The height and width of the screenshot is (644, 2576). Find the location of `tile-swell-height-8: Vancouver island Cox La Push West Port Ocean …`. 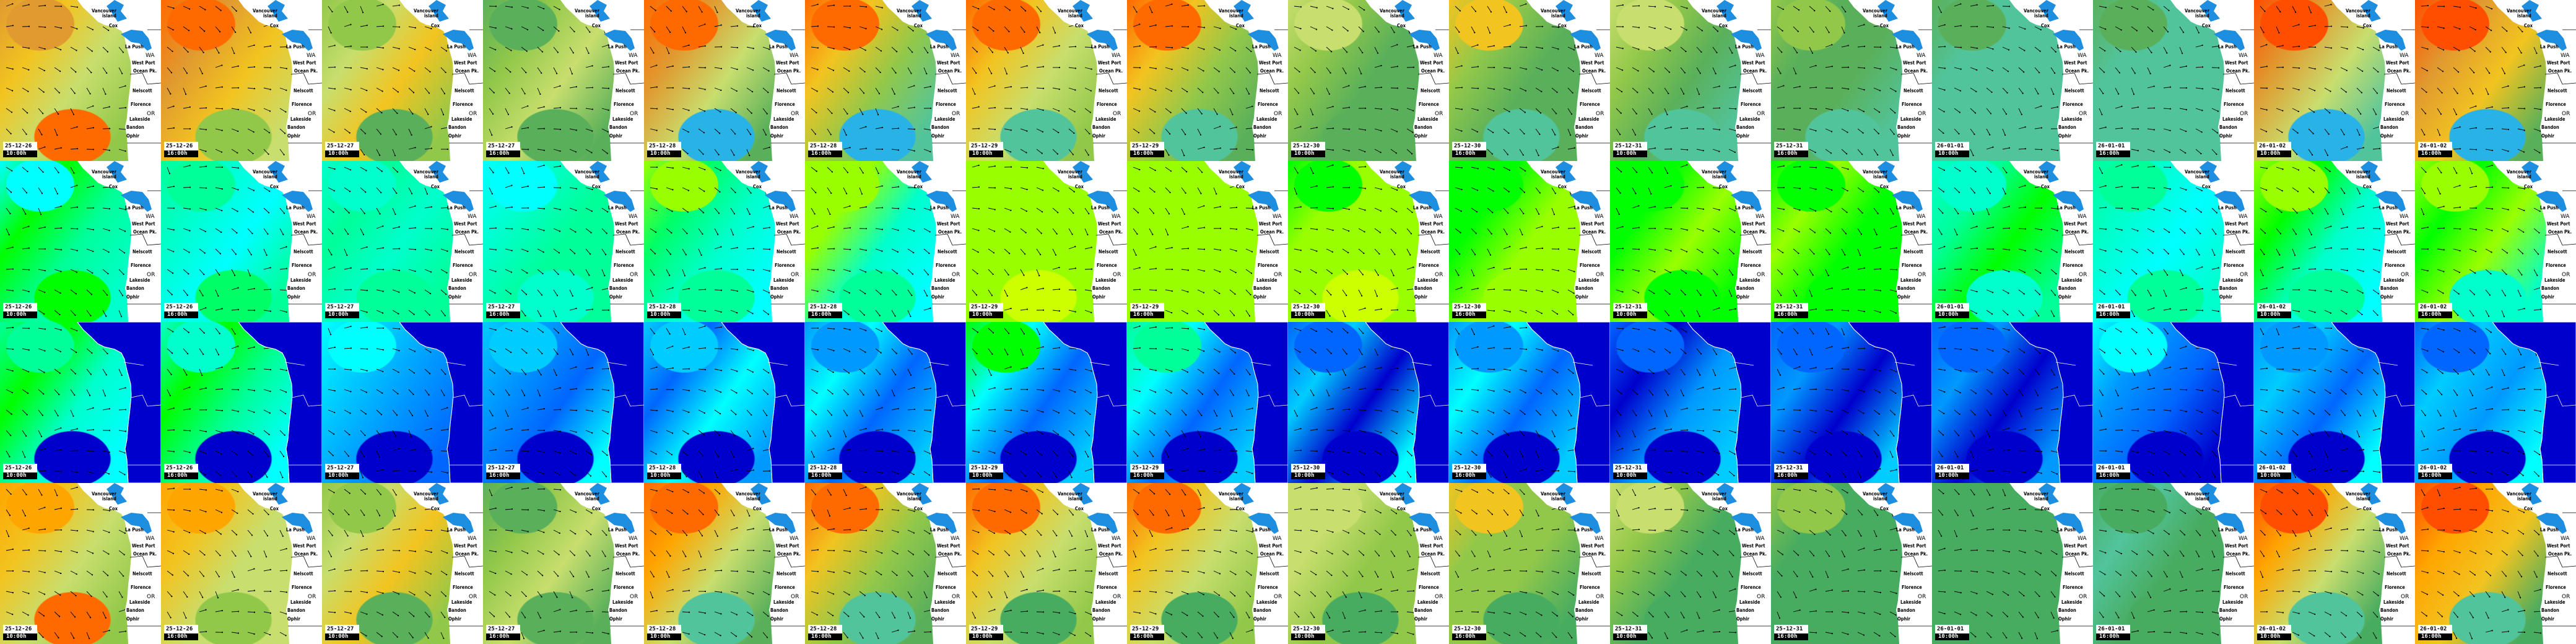

tile-swell-height-8: Vancouver island Cox La Push West Port Ocean … is located at coordinates (1368, 80).